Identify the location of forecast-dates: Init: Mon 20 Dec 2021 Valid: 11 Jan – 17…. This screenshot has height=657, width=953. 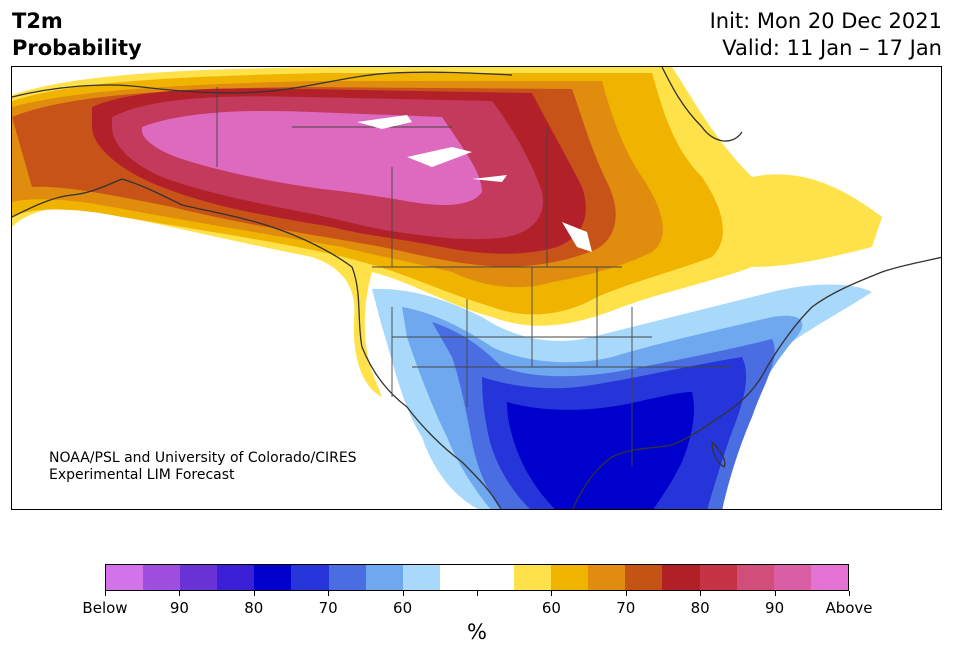
(826, 35).